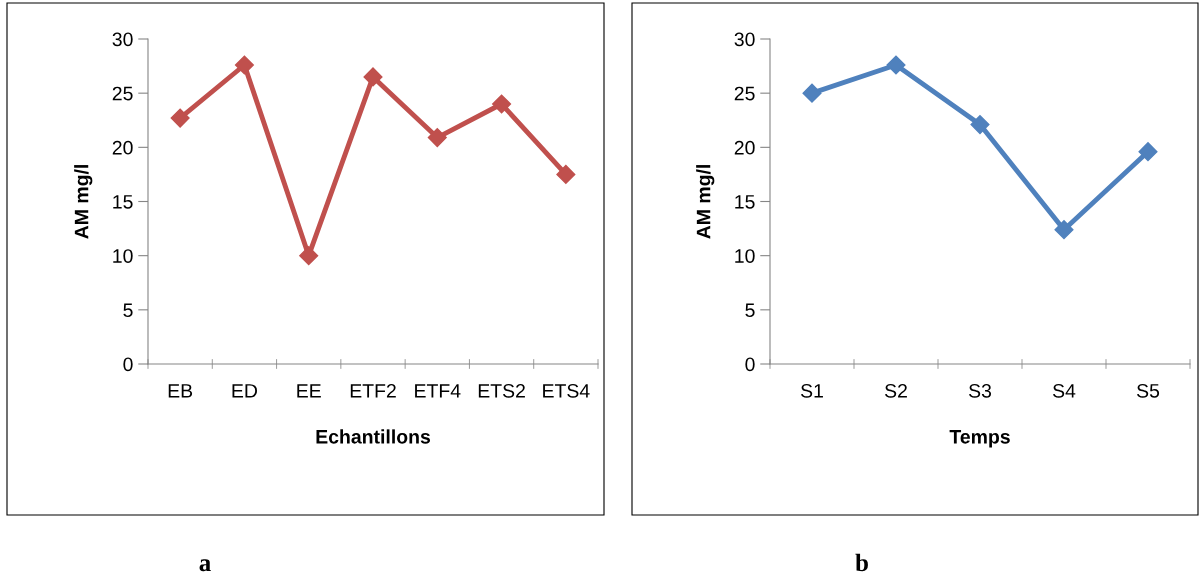  I want to click on x-tick-label: S5, so click(1148, 390).